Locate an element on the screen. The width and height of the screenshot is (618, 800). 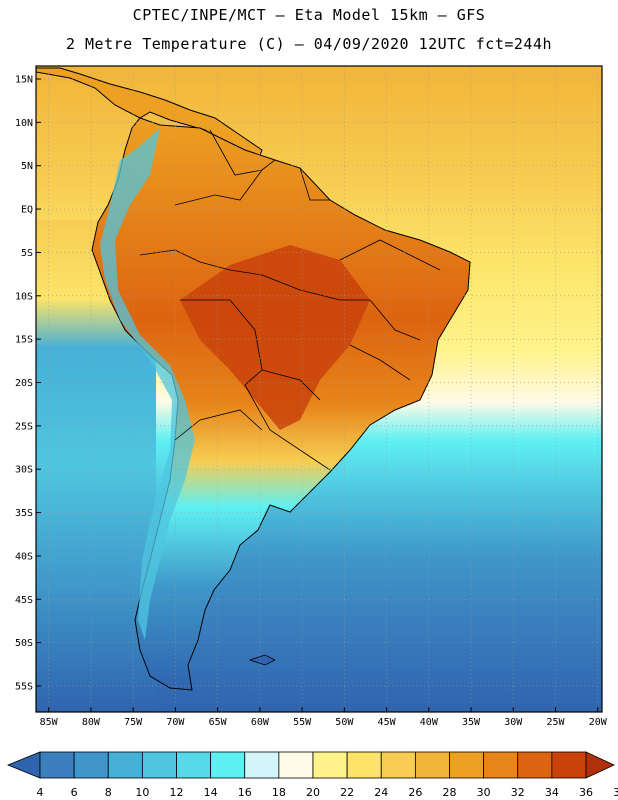
lon-label: 70W is located at coordinates (175, 722).